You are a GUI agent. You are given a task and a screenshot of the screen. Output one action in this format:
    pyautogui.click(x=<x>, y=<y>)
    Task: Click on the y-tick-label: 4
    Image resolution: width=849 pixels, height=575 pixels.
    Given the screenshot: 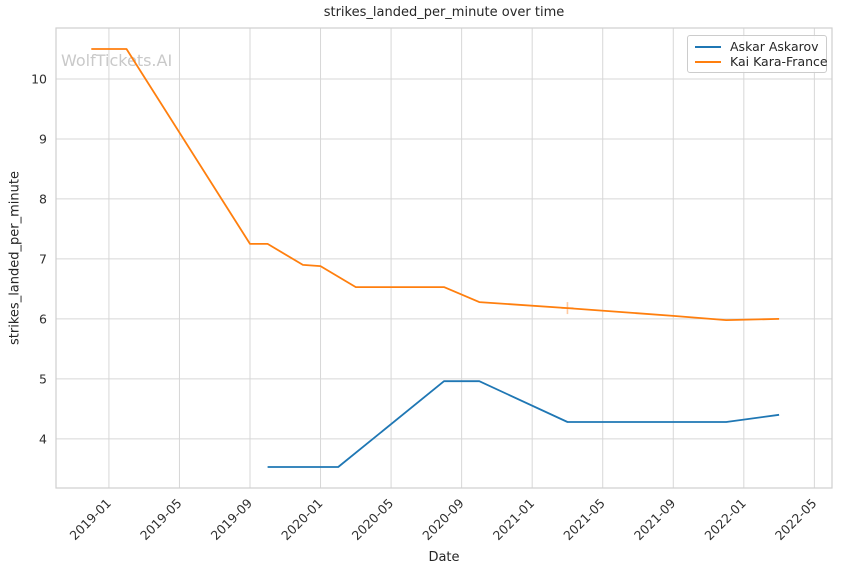 What is the action you would take?
    pyautogui.click(x=43, y=438)
    